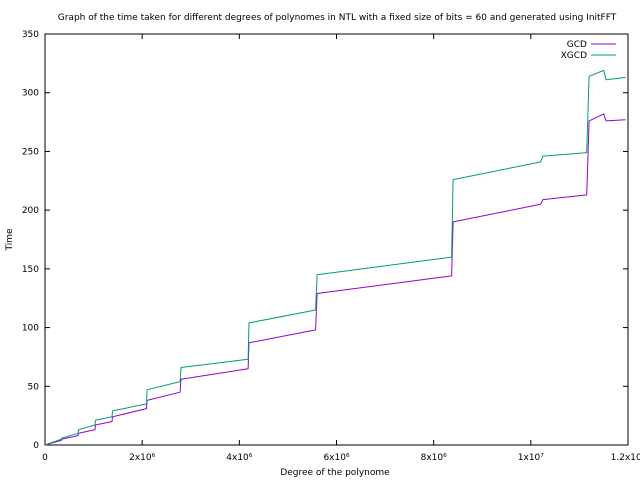 This screenshot has width=640, height=480. What do you see at coordinates (30, 329) in the screenshot?
I see `y-tick-label: 100` at bounding box center [30, 329].